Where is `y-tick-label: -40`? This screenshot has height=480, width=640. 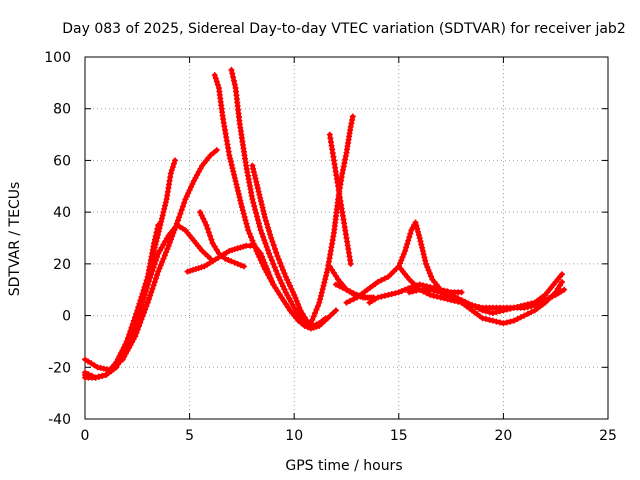 y-tick-label: -40 is located at coordinates (59, 420).